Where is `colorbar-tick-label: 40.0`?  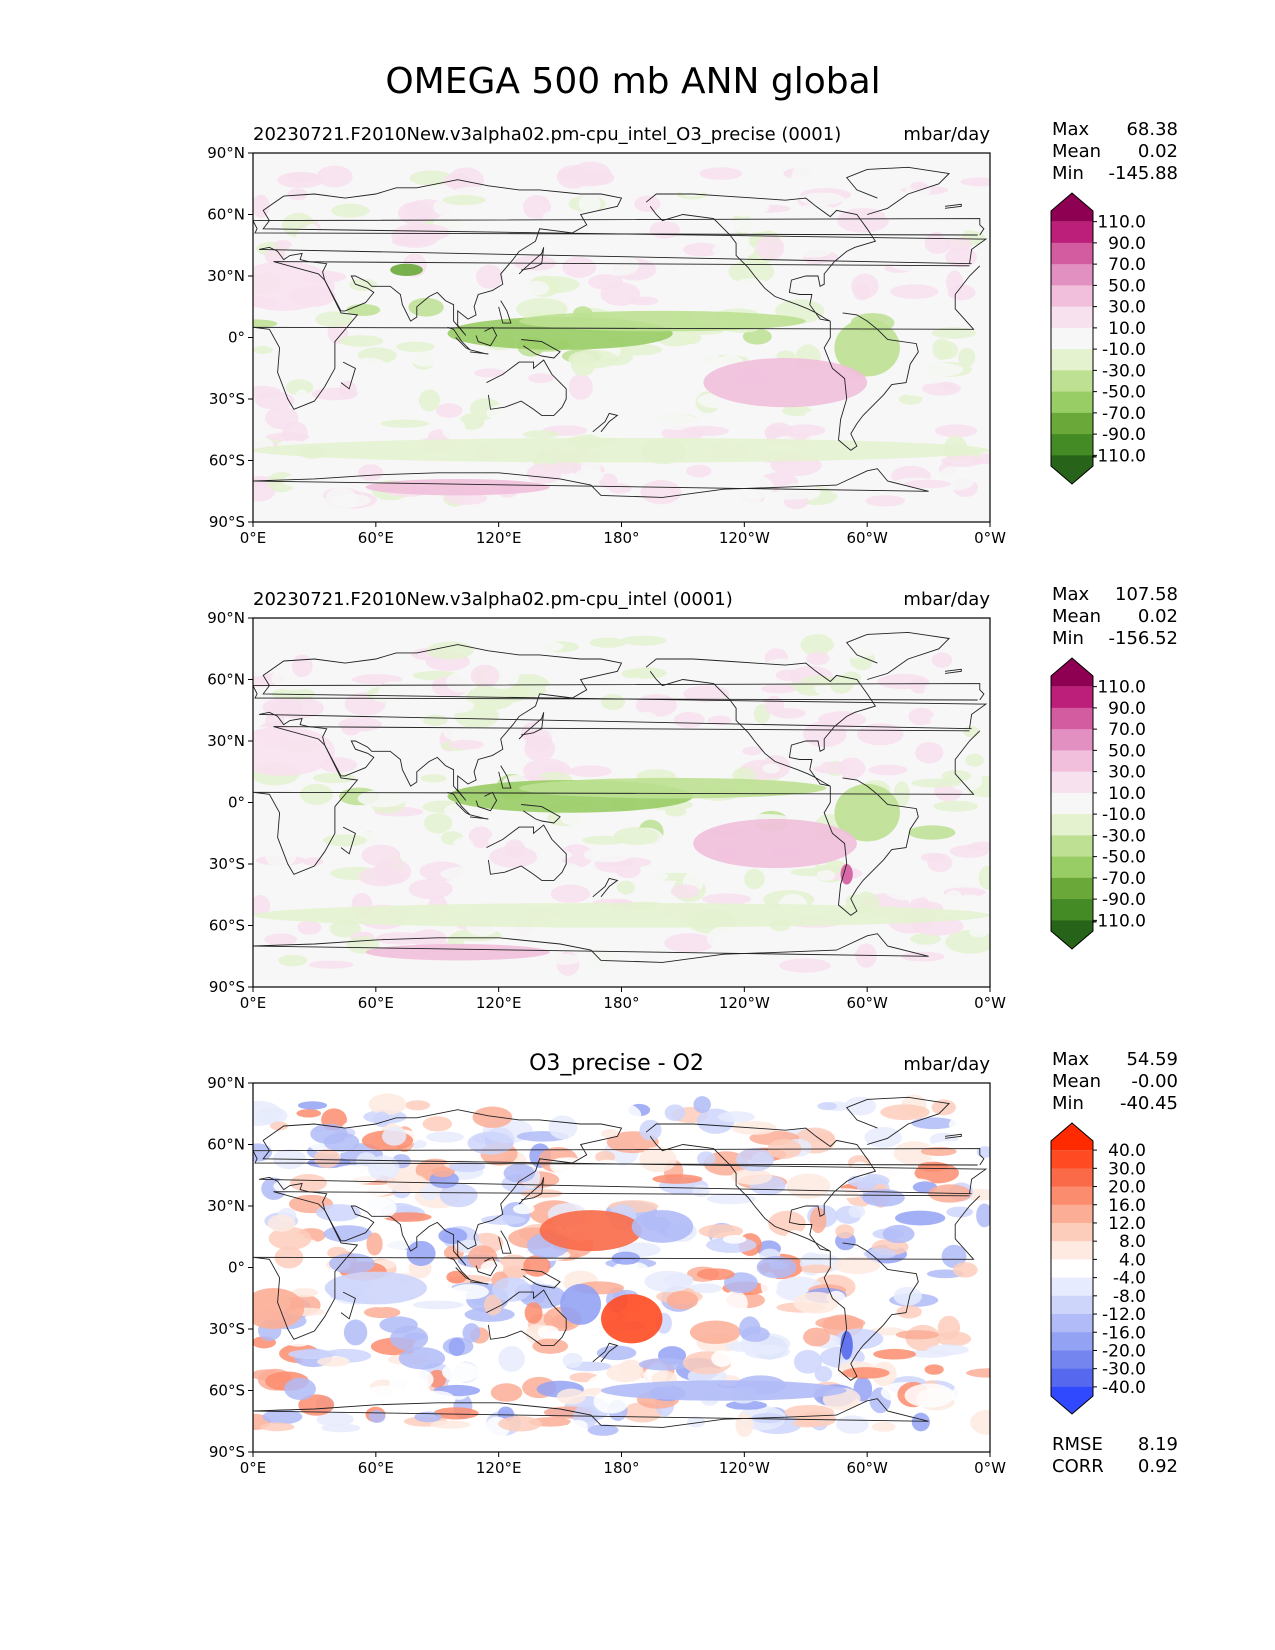 colorbar-tick-label: 40.0 is located at coordinates (1127, 1151).